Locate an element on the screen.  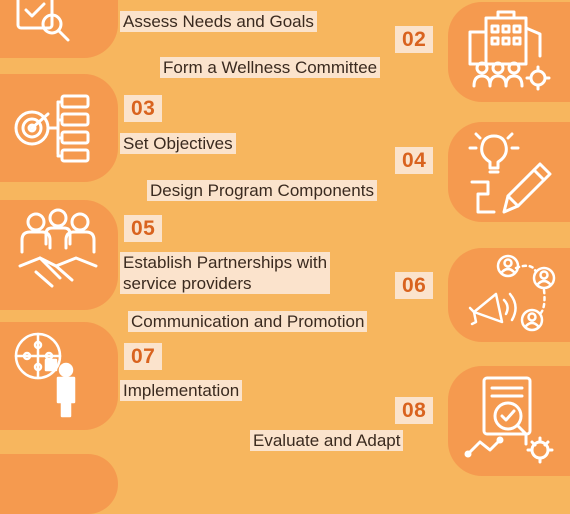
step-3-number: 03 is located at coordinates (143, 108).